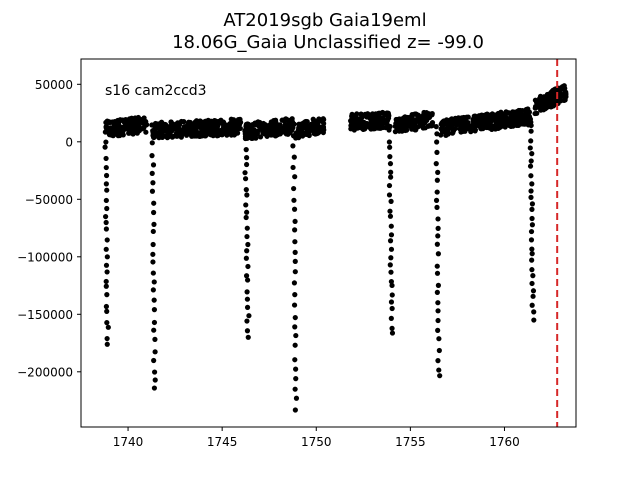 This screenshot has height=480, width=640. I want to click on x-tick-label: 1750, so click(316, 442).